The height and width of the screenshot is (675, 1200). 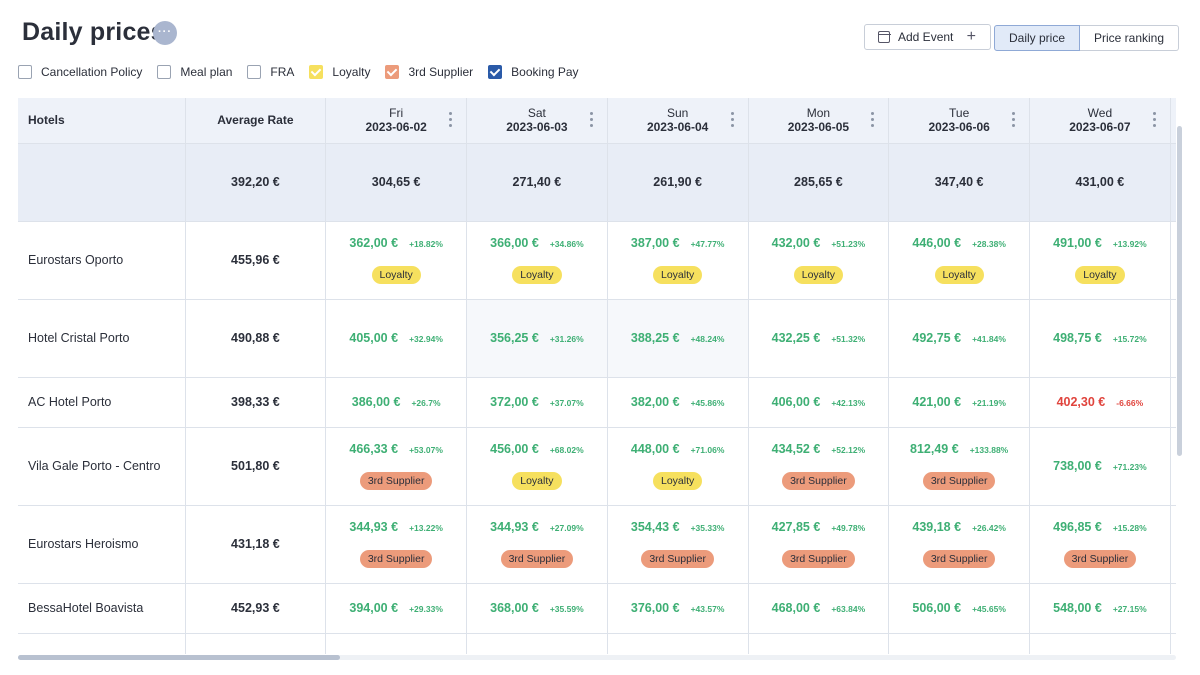 I want to click on price-line: 402,30 € -6.66%, so click(x=1100, y=402).